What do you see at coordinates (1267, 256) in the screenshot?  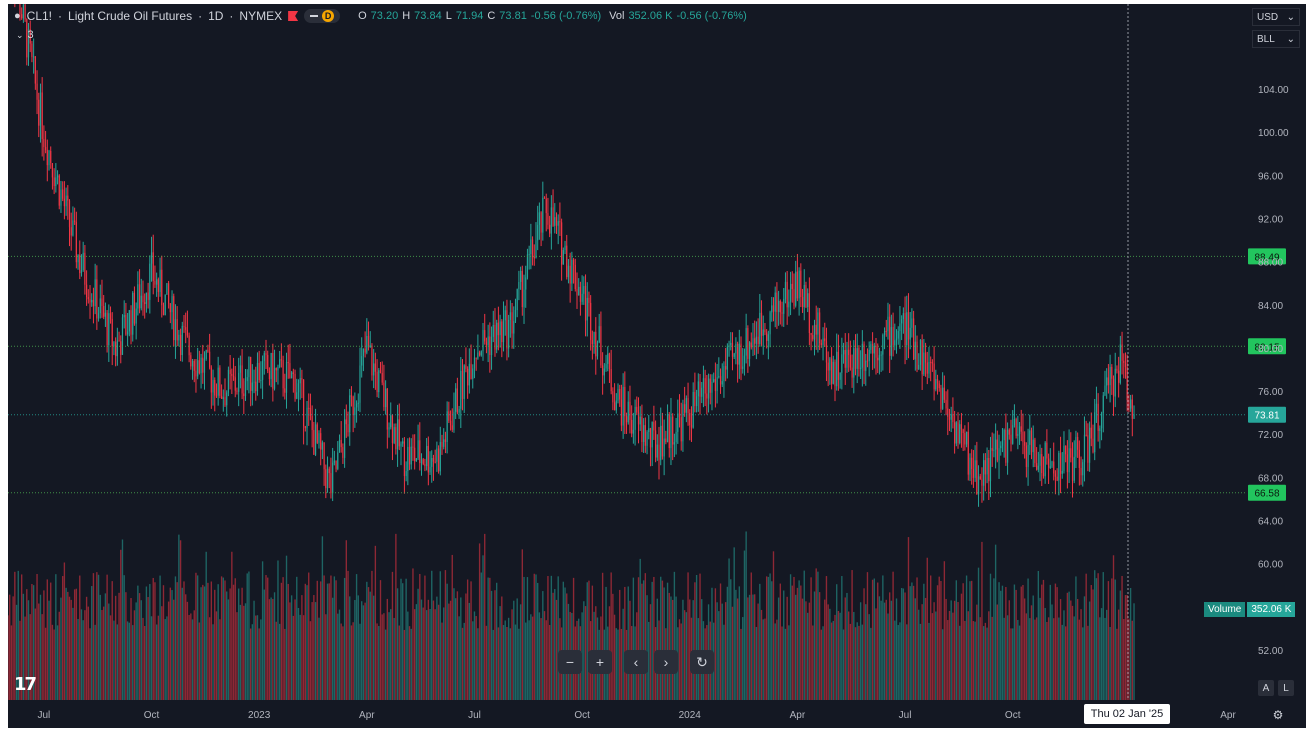 I see `level-label-bg` at bounding box center [1267, 256].